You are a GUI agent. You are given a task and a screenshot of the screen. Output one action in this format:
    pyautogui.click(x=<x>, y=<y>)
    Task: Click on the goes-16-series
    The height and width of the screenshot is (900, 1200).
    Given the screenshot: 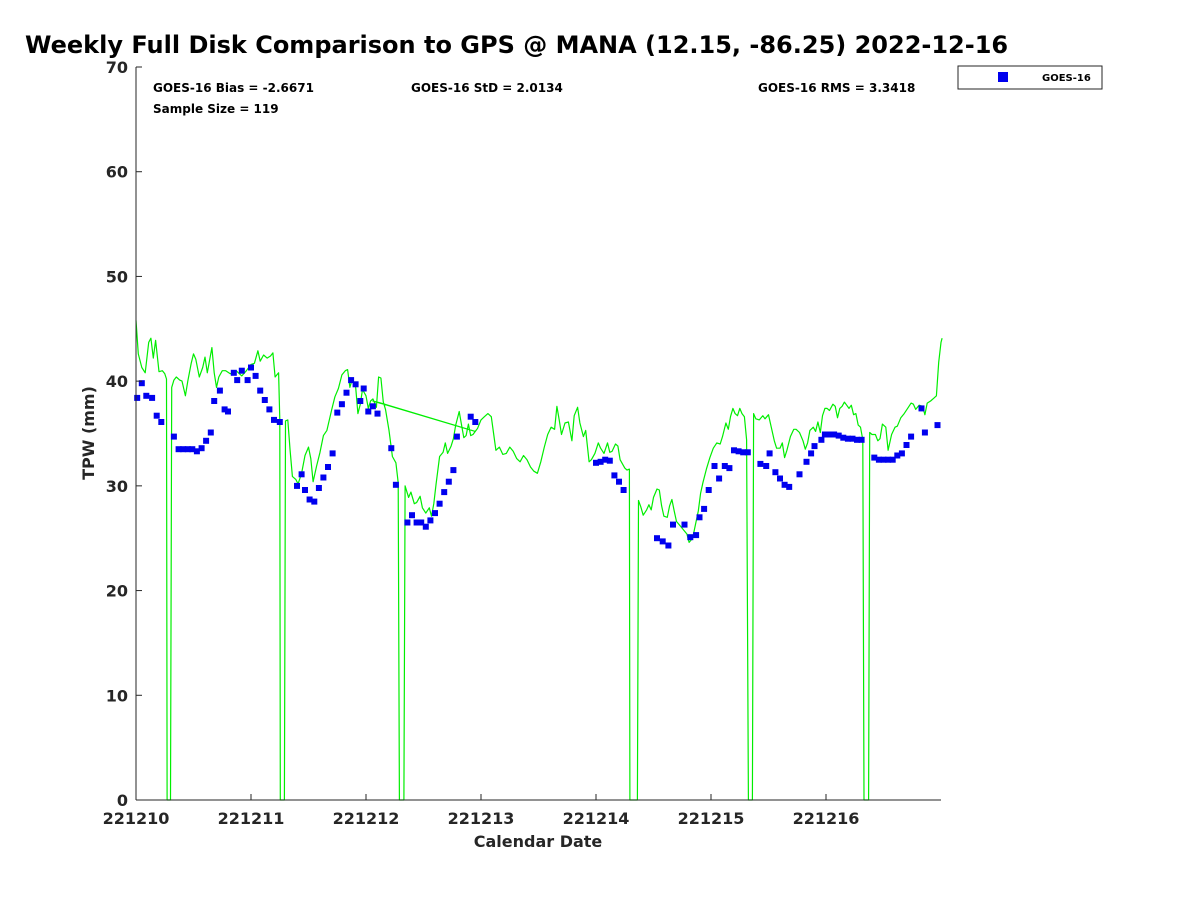 What is the action you would take?
    pyautogui.click(x=537, y=456)
    